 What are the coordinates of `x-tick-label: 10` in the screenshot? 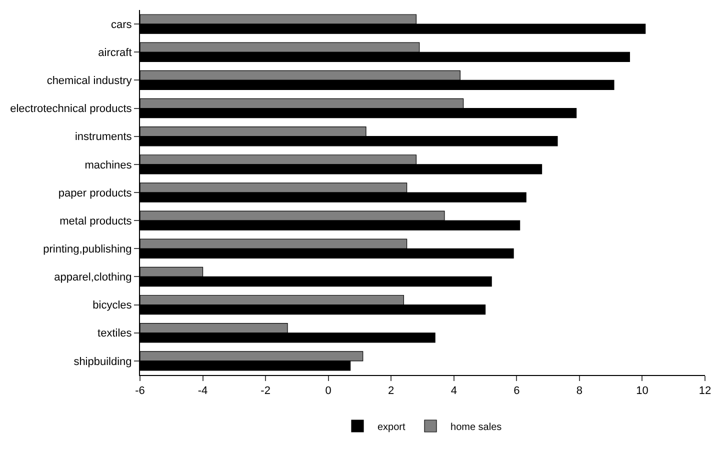 It's located at (642, 391).